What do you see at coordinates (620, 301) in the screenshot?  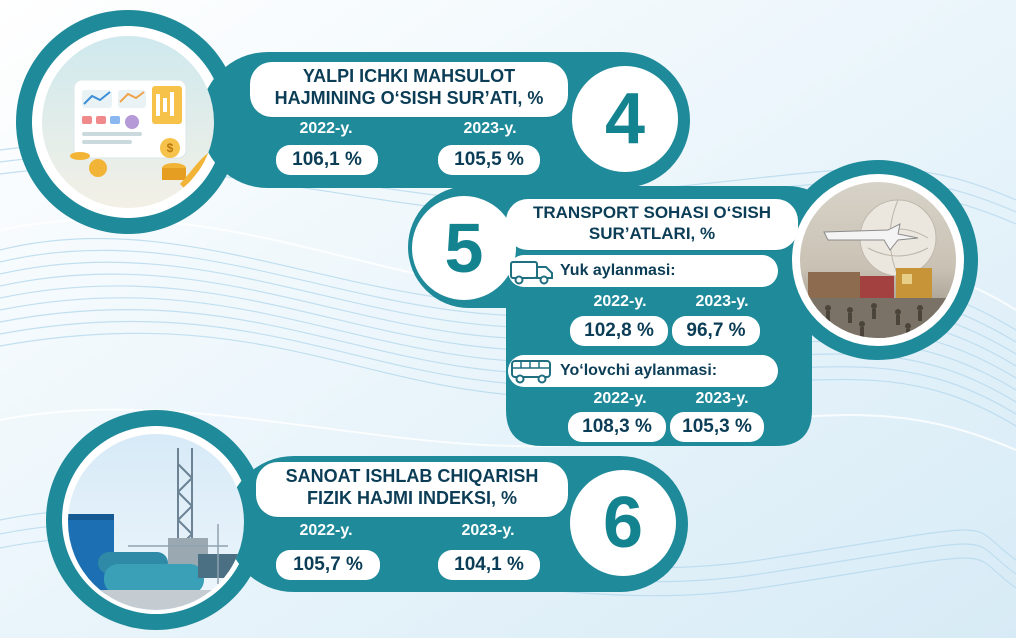 I see `block-5-freight-year-2022: 2022-y.` at bounding box center [620, 301].